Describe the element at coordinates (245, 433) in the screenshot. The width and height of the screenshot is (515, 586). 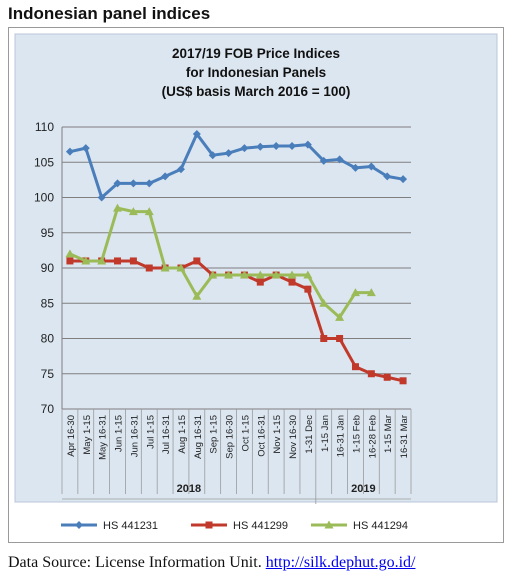
I see `x-tick-label: Oct 1-15` at that location.